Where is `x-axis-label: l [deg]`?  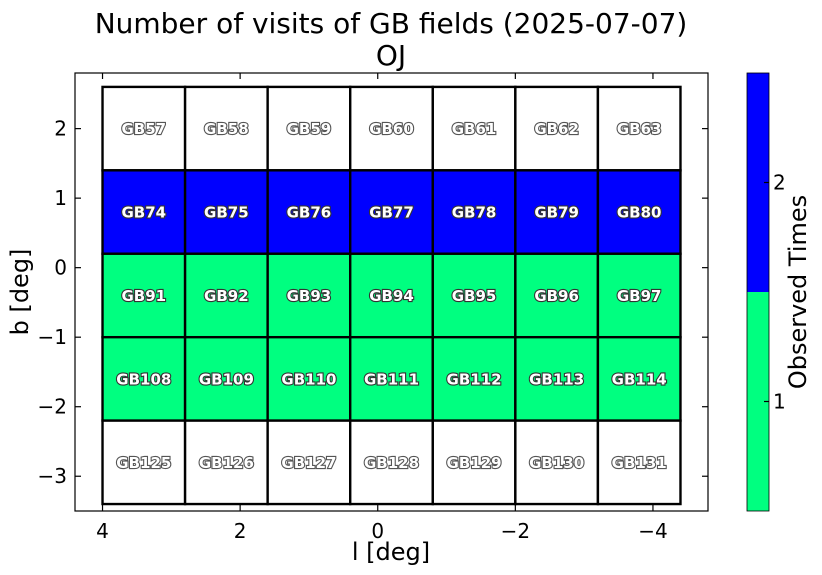 x-axis-label: l [deg] is located at coordinates (391, 552).